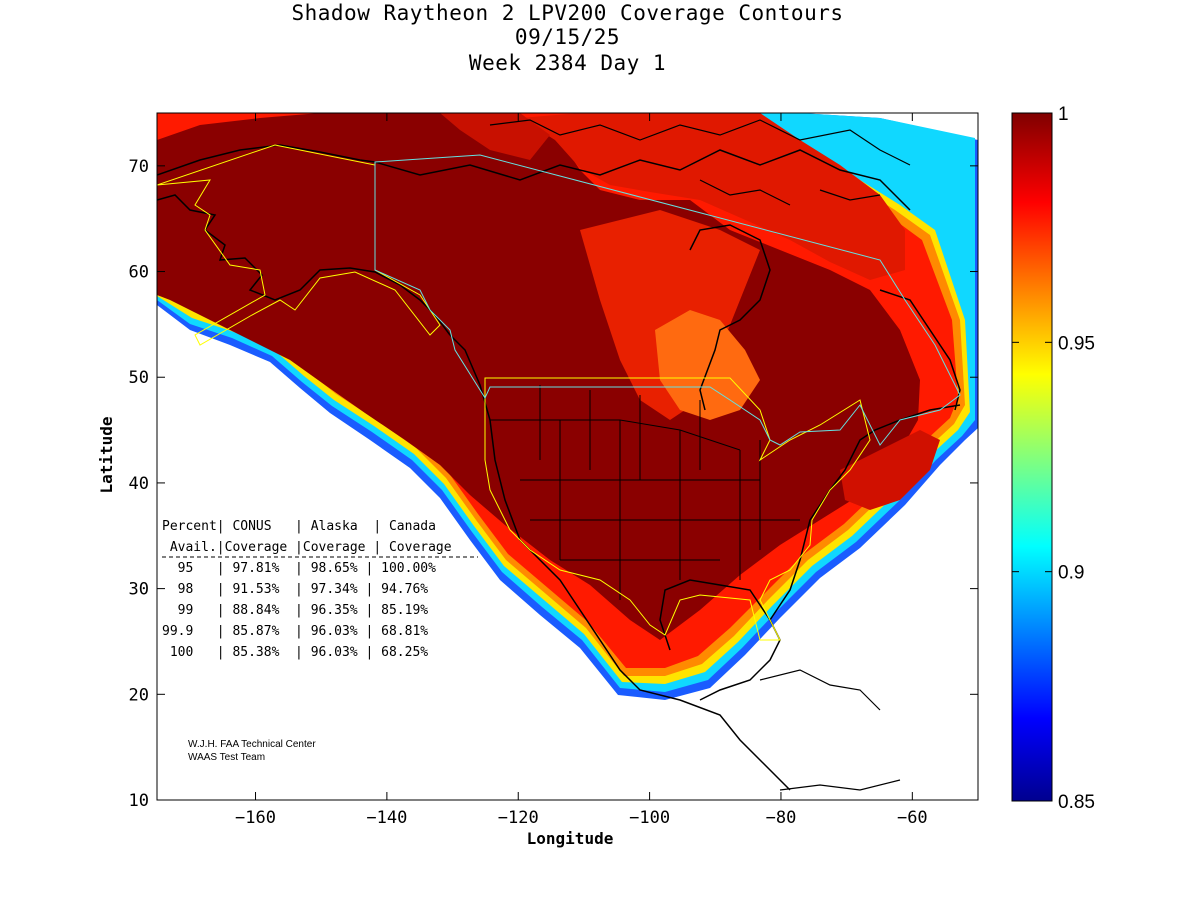  Describe the element at coordinates (645, 492) in the screenshot. I see `us-state-lines` at that location.